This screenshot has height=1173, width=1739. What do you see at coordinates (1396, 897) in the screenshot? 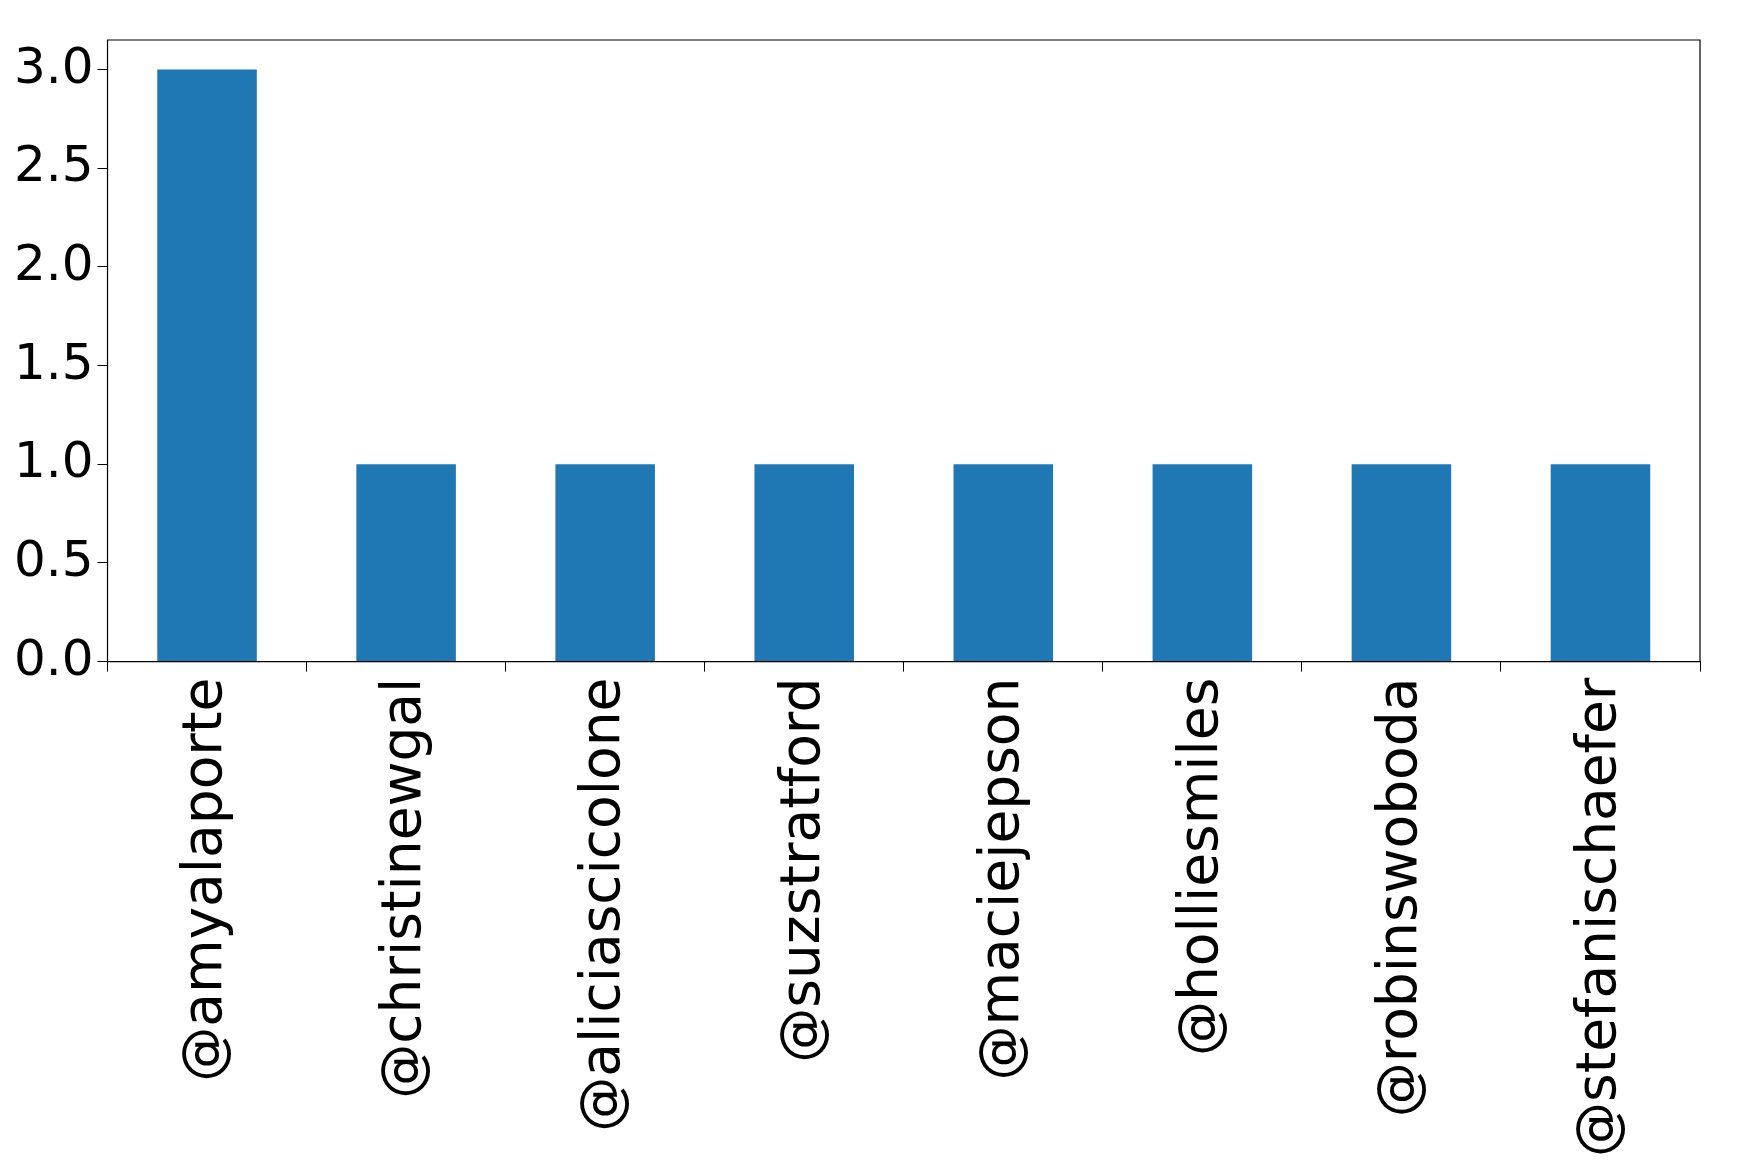
I see `x-tick-label: @robinswoboda` at bounding box center [1396, 897].